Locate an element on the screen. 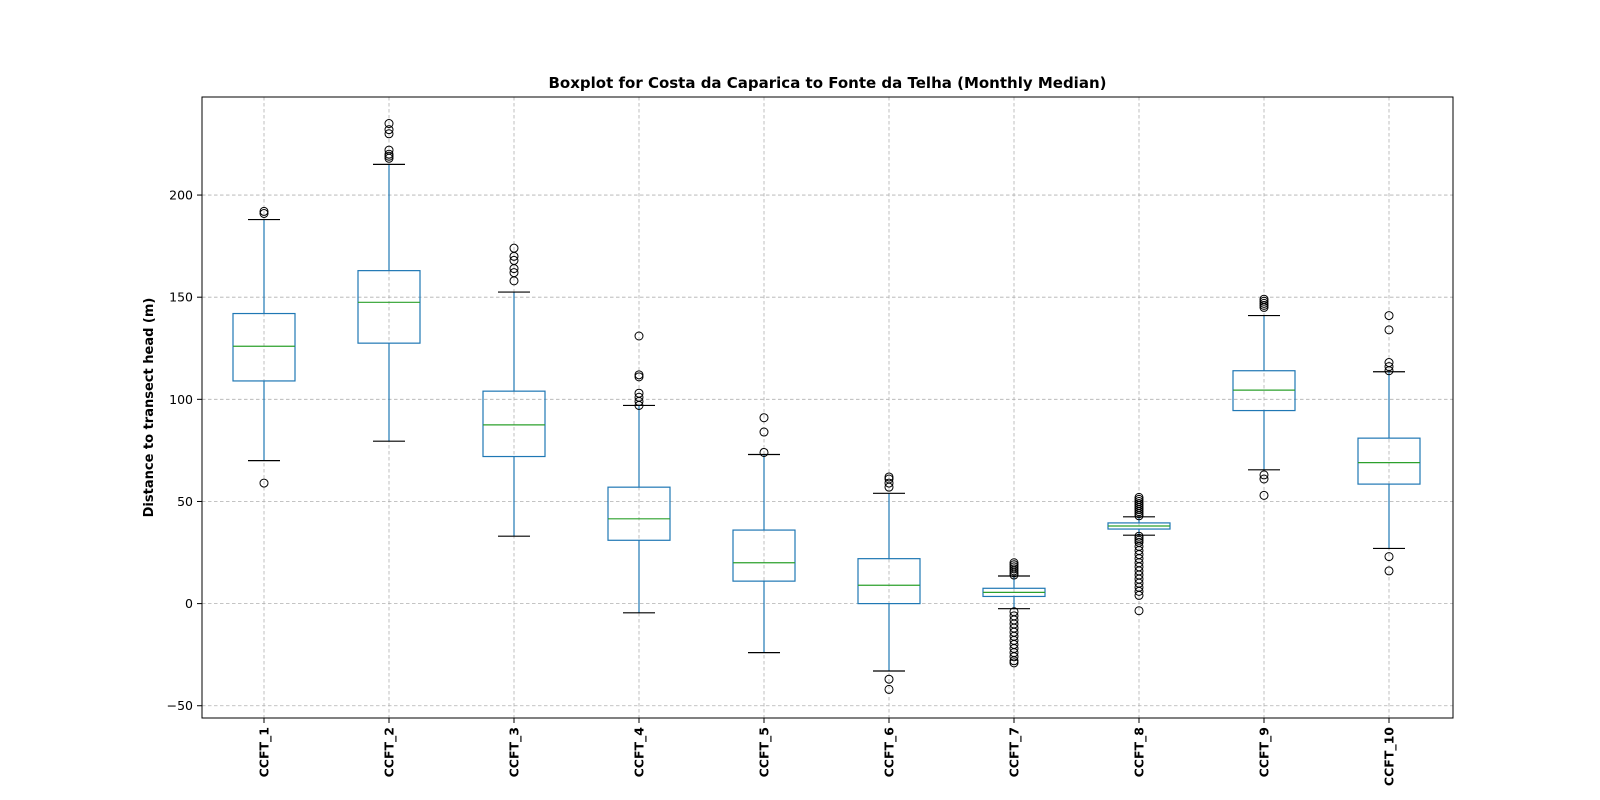 Image resolution: width=1600 pixels, height=800 pixels. x-tick-label: CCFT_1 is located at coordinates (265, 752).